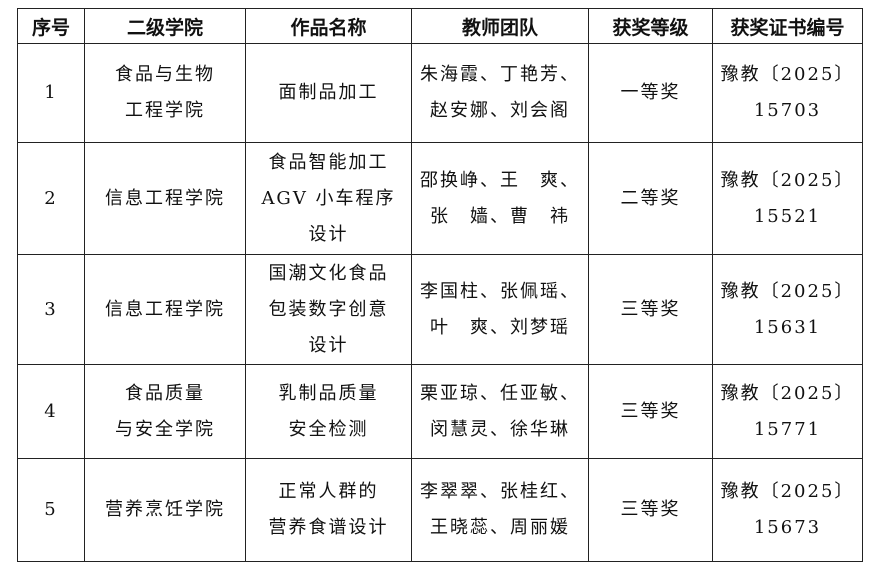 This screenshot has height=570, width=878. What do you see at coordinates (165, 110) in the screenshot?
I see `college-cell-line: 工程学院` at bounding box center [165, 110].